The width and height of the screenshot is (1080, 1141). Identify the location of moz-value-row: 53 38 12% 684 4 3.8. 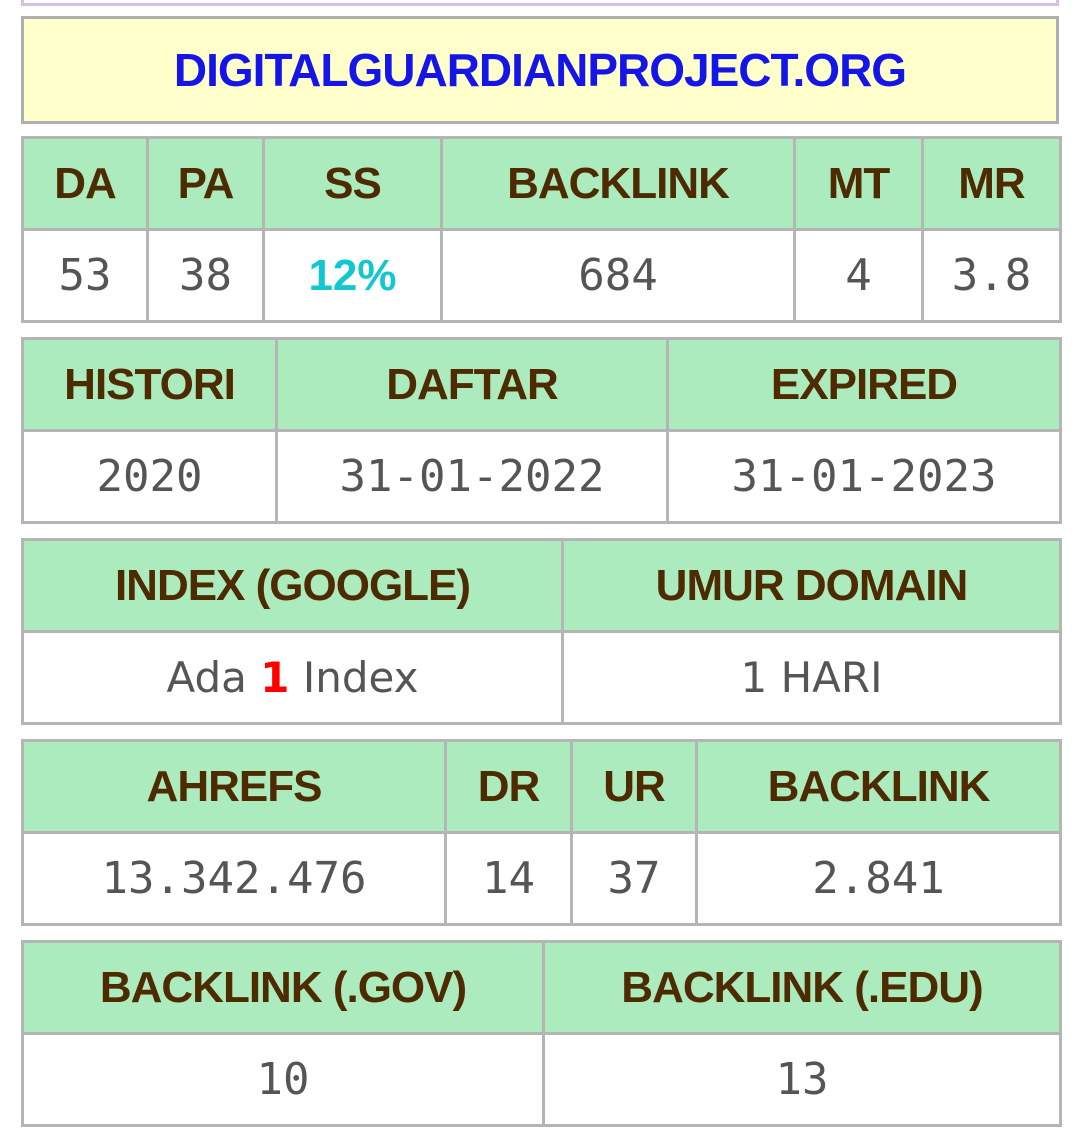
(541, 275).